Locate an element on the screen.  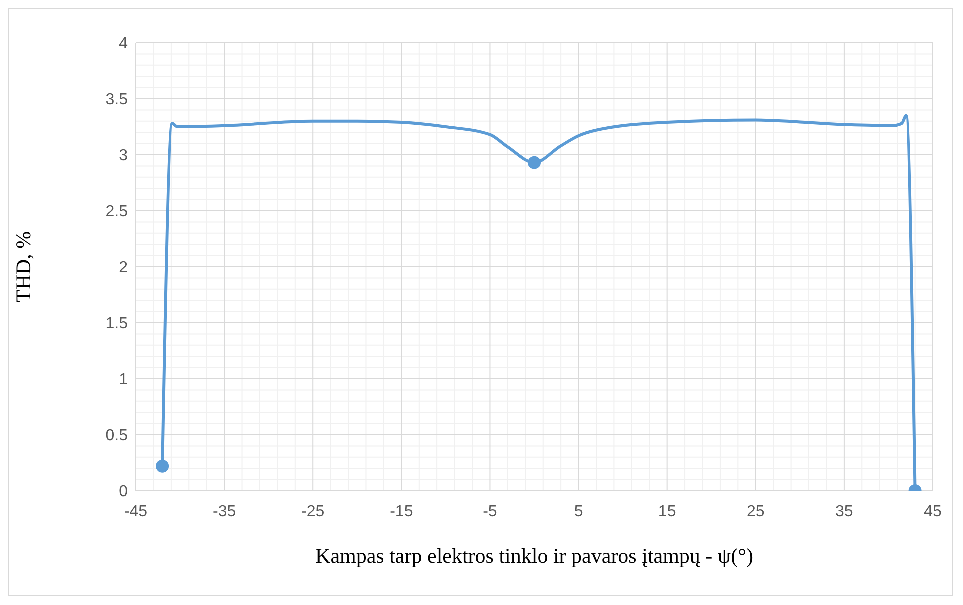
x-tick-label: 25 is located at coordinates (755, 511).